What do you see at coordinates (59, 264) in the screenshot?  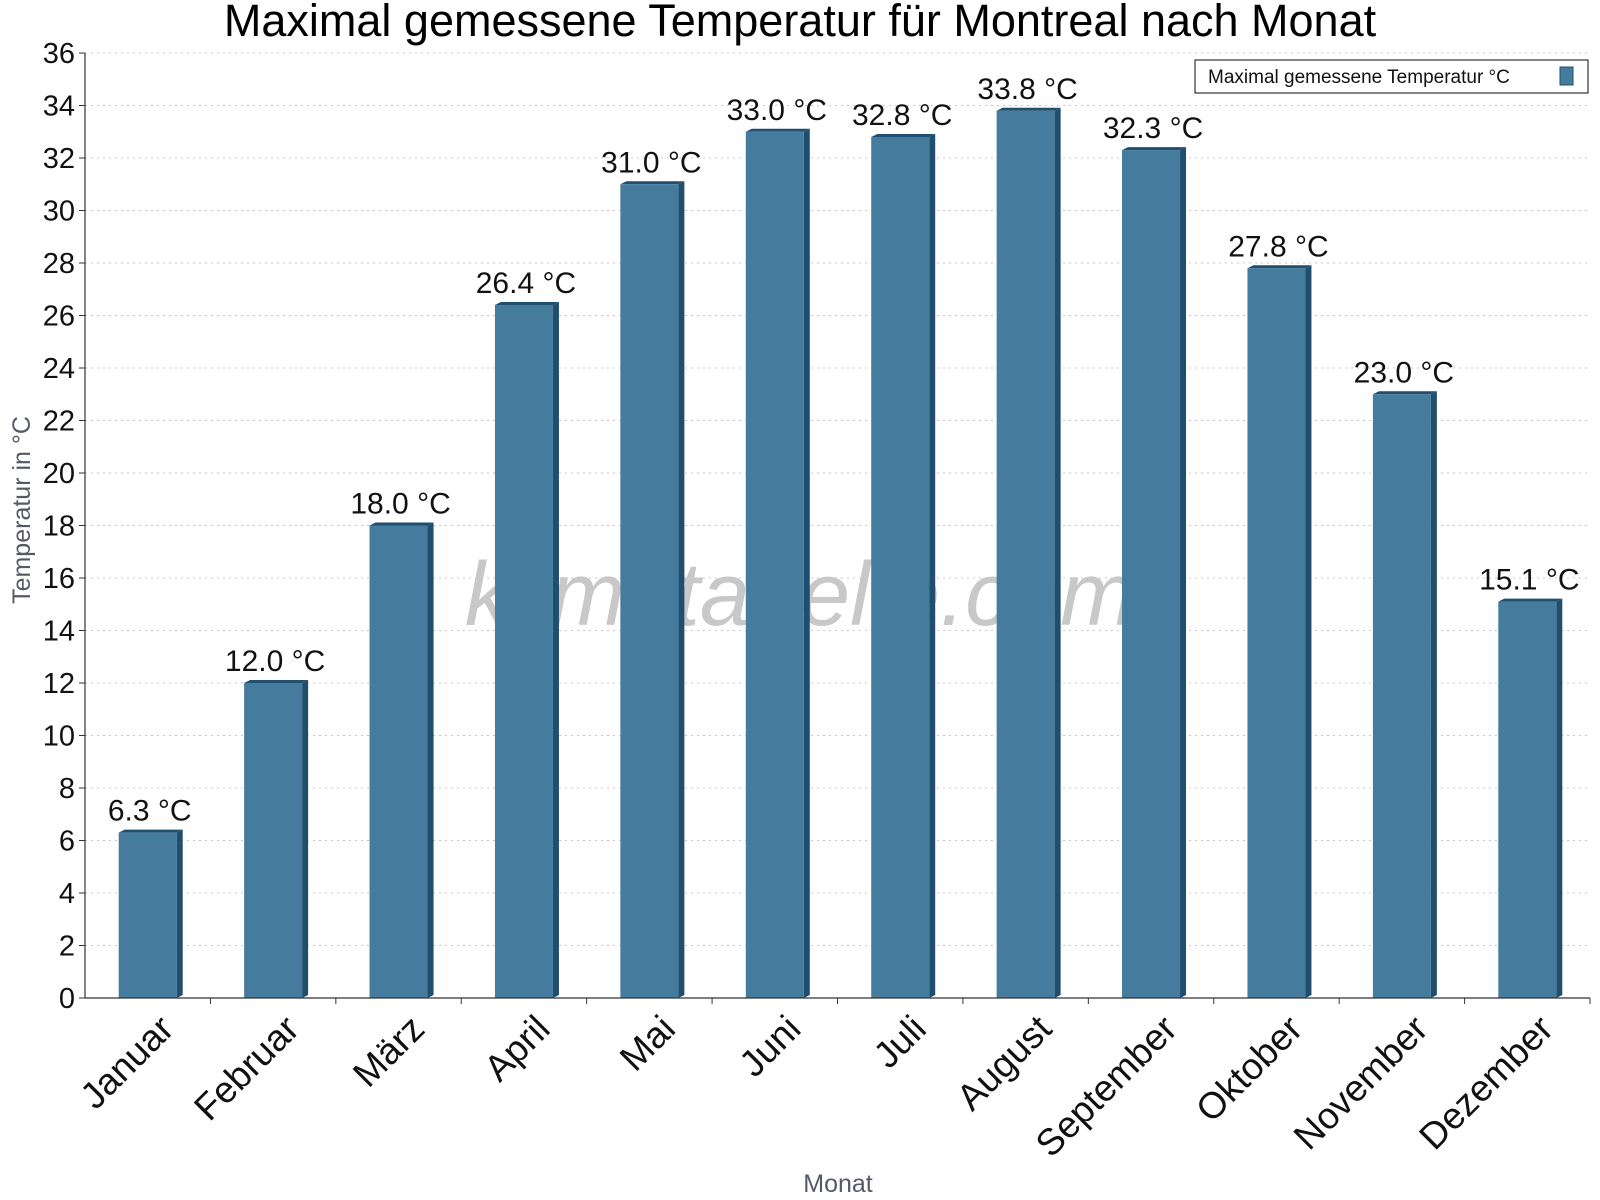 I see `y-tick-label: 28` at bounding box center [59, 264].